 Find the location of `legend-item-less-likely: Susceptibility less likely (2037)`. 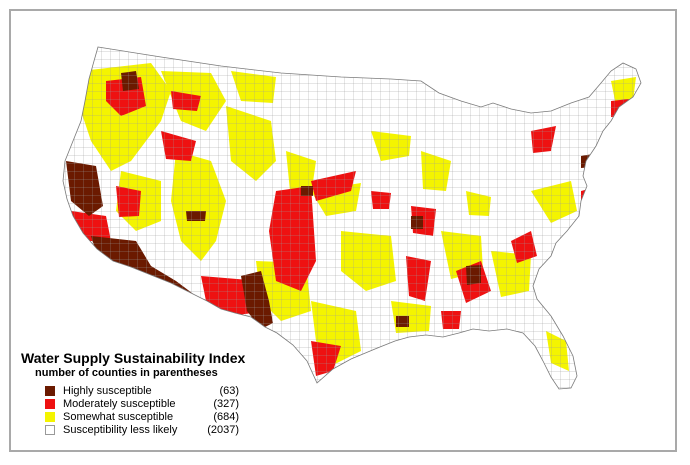

legend-item-less-likely: Susceptibility less likely (2037) is located at coordinates (163, 430).